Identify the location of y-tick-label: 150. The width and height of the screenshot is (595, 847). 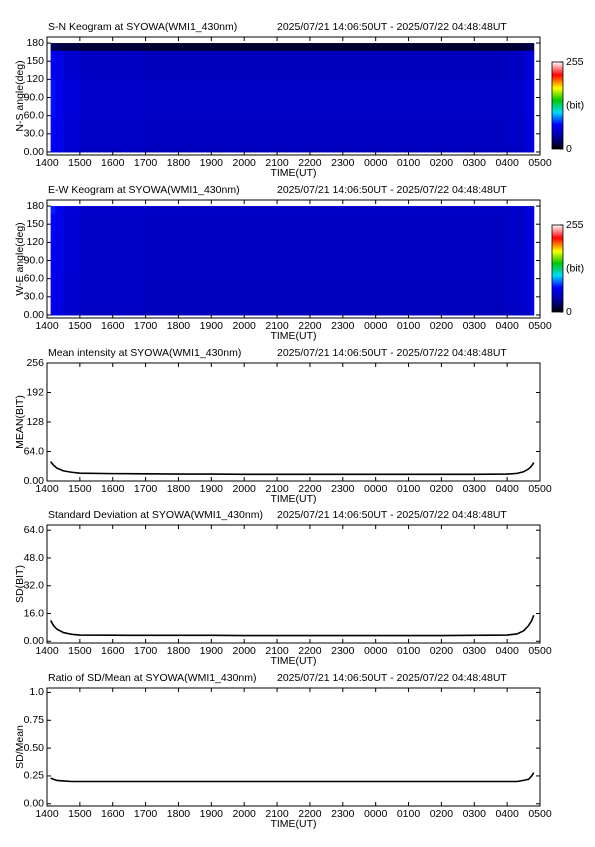
(35, 224).